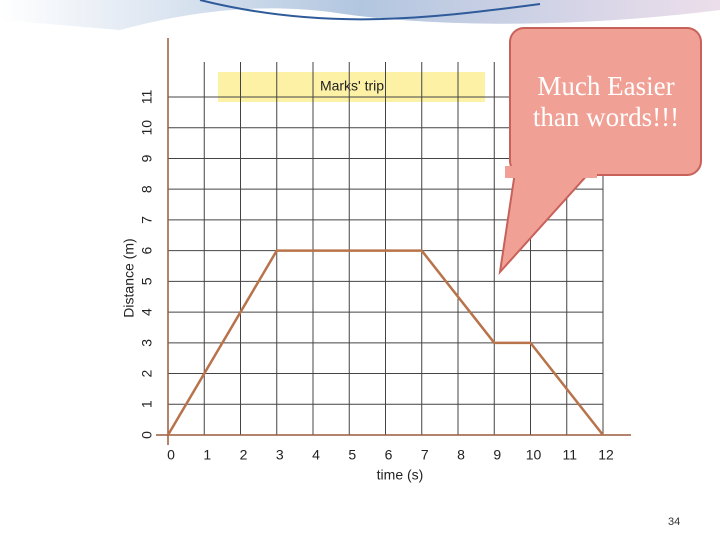 Image resolution: width=720 pixels, height=540 pixels. What do you see at coordinates (207, 455) in the screenshot?
I see `x-tick-label: 1` at bounding box center [207, 455].